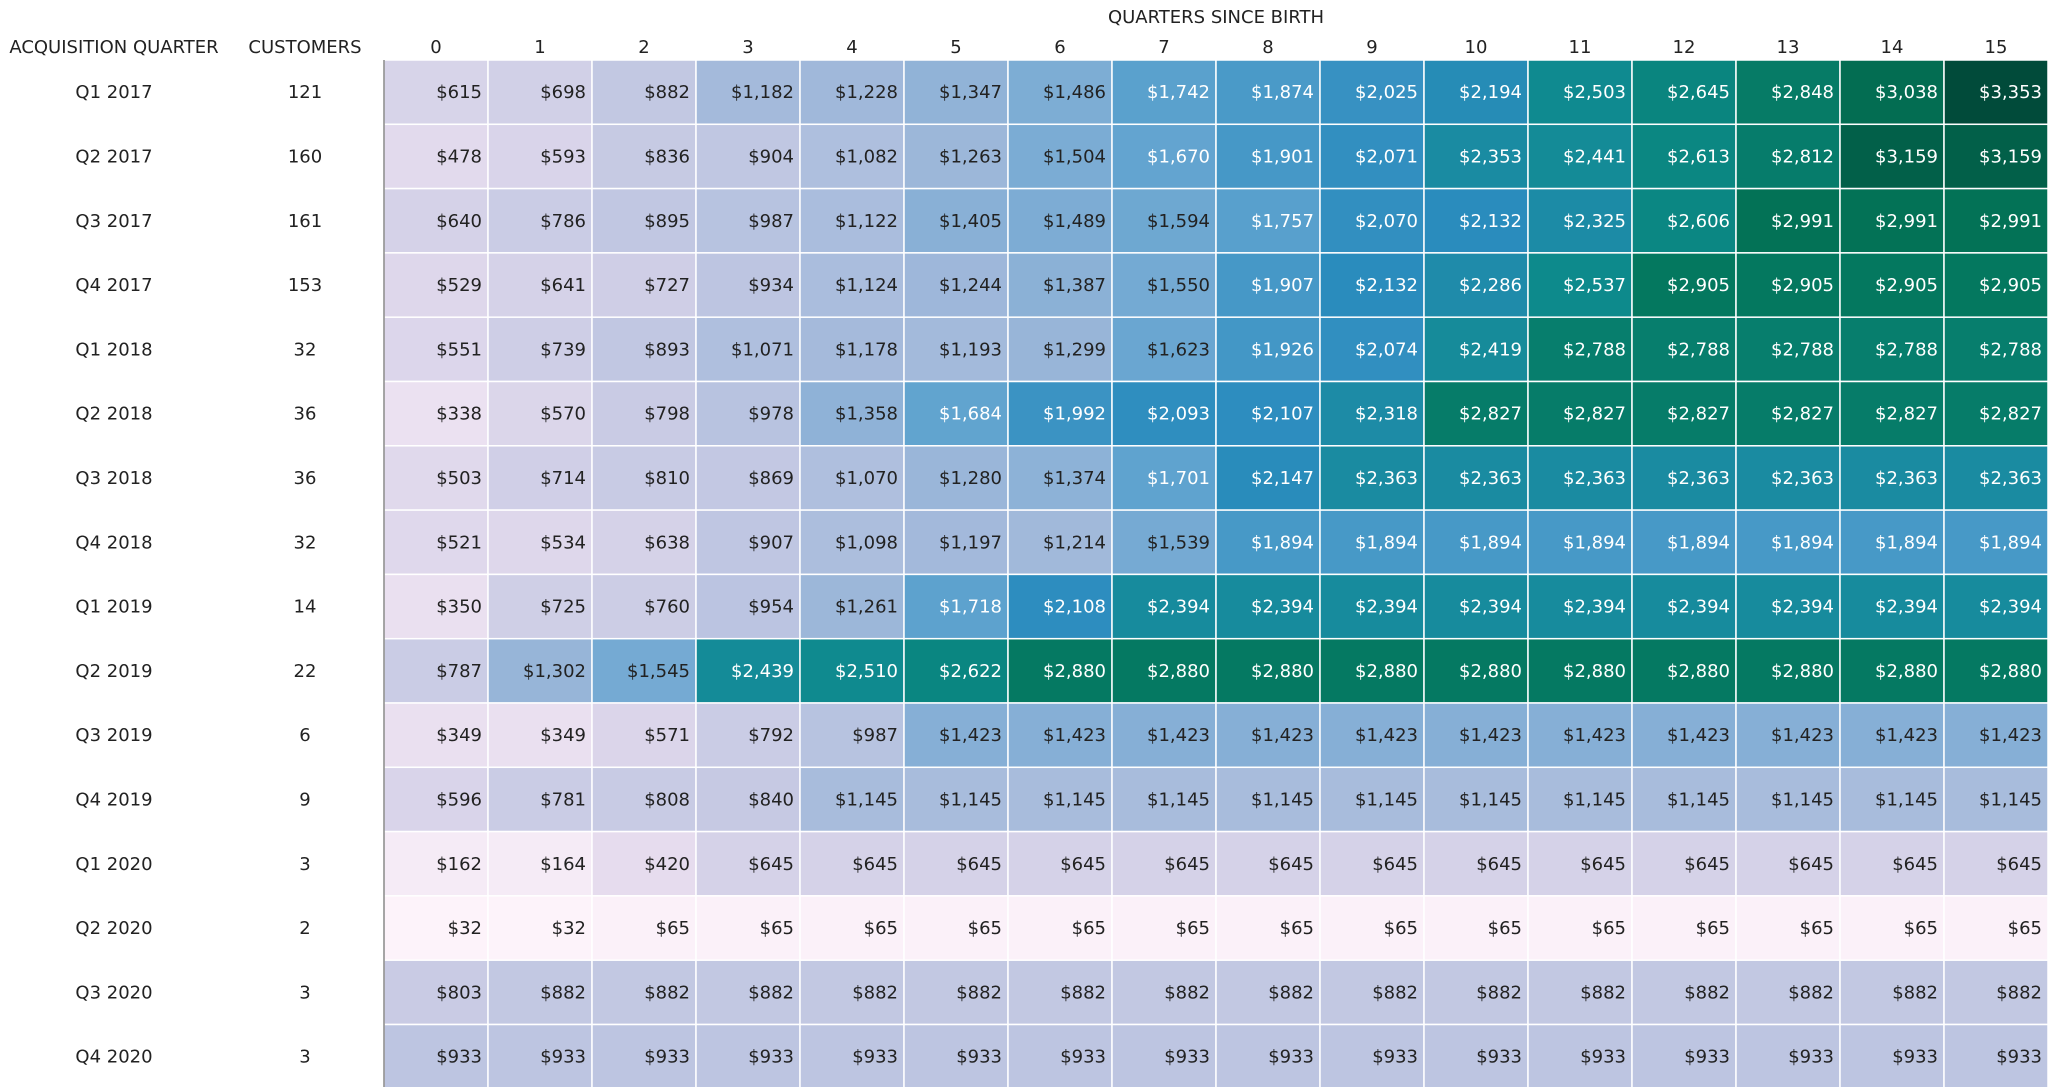 This screenshot has width=2048, height=1087. I want to click on cell-value-label: $2,613, so click(1698, 156).